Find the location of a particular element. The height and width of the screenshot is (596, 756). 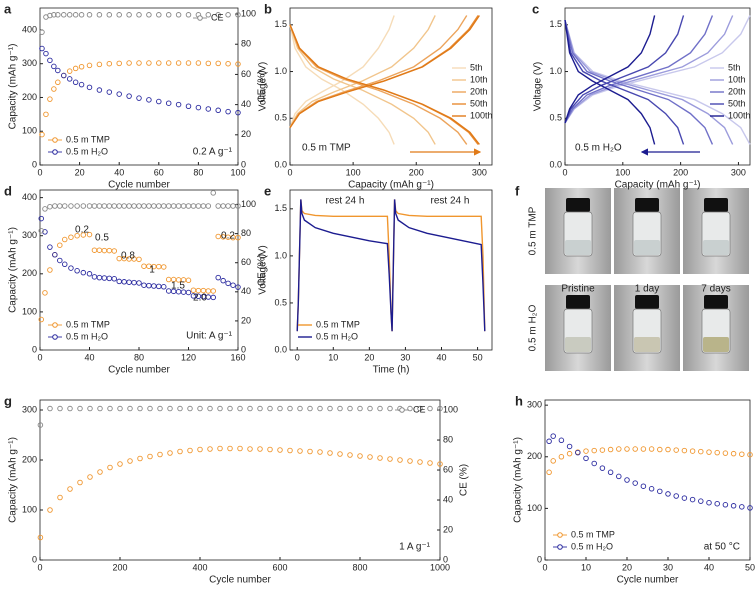

vial-liquid is located at coordinates (716, 344).